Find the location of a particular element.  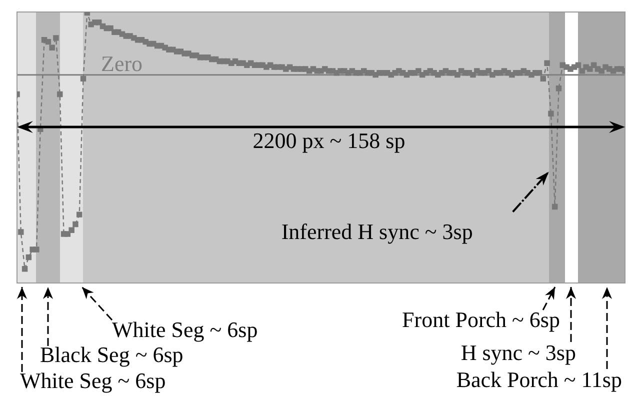

text: H sync ~ 3sp is located at coordinates (518, 352).